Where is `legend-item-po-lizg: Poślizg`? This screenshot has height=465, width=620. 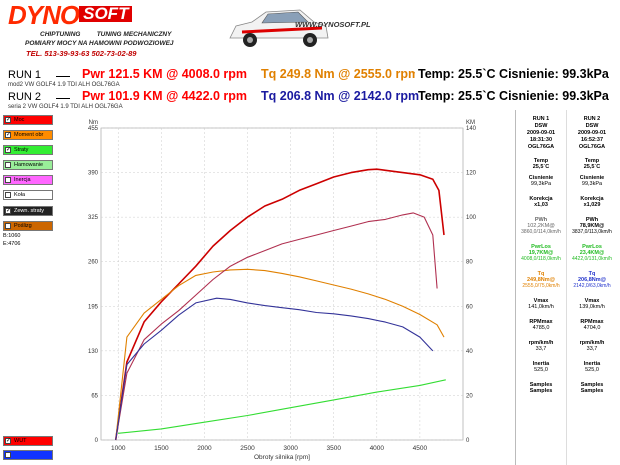
legend-item-po-lizg: Poślizg is located at coordinates (28, 226).